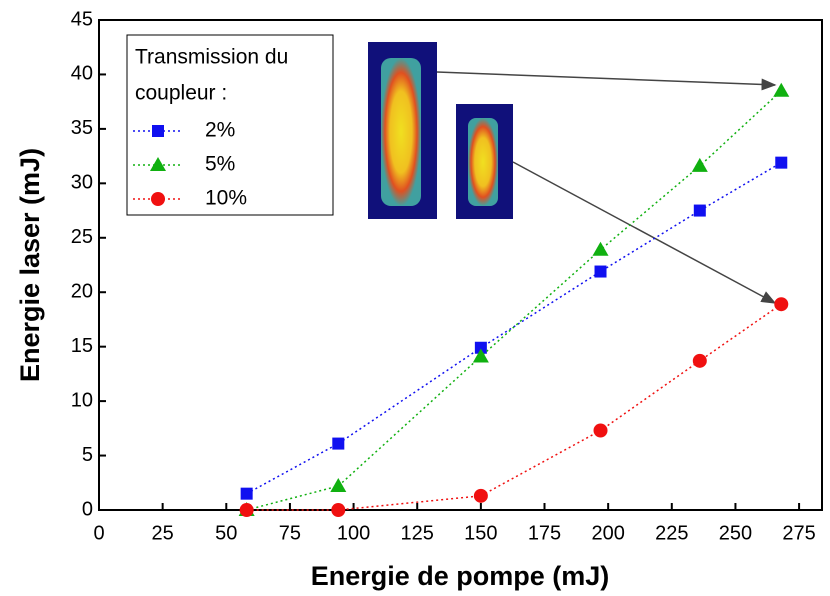 The height and width of the screenshot is (596, 830). I want to click on x-tick-label: 225, so click(671, 533).